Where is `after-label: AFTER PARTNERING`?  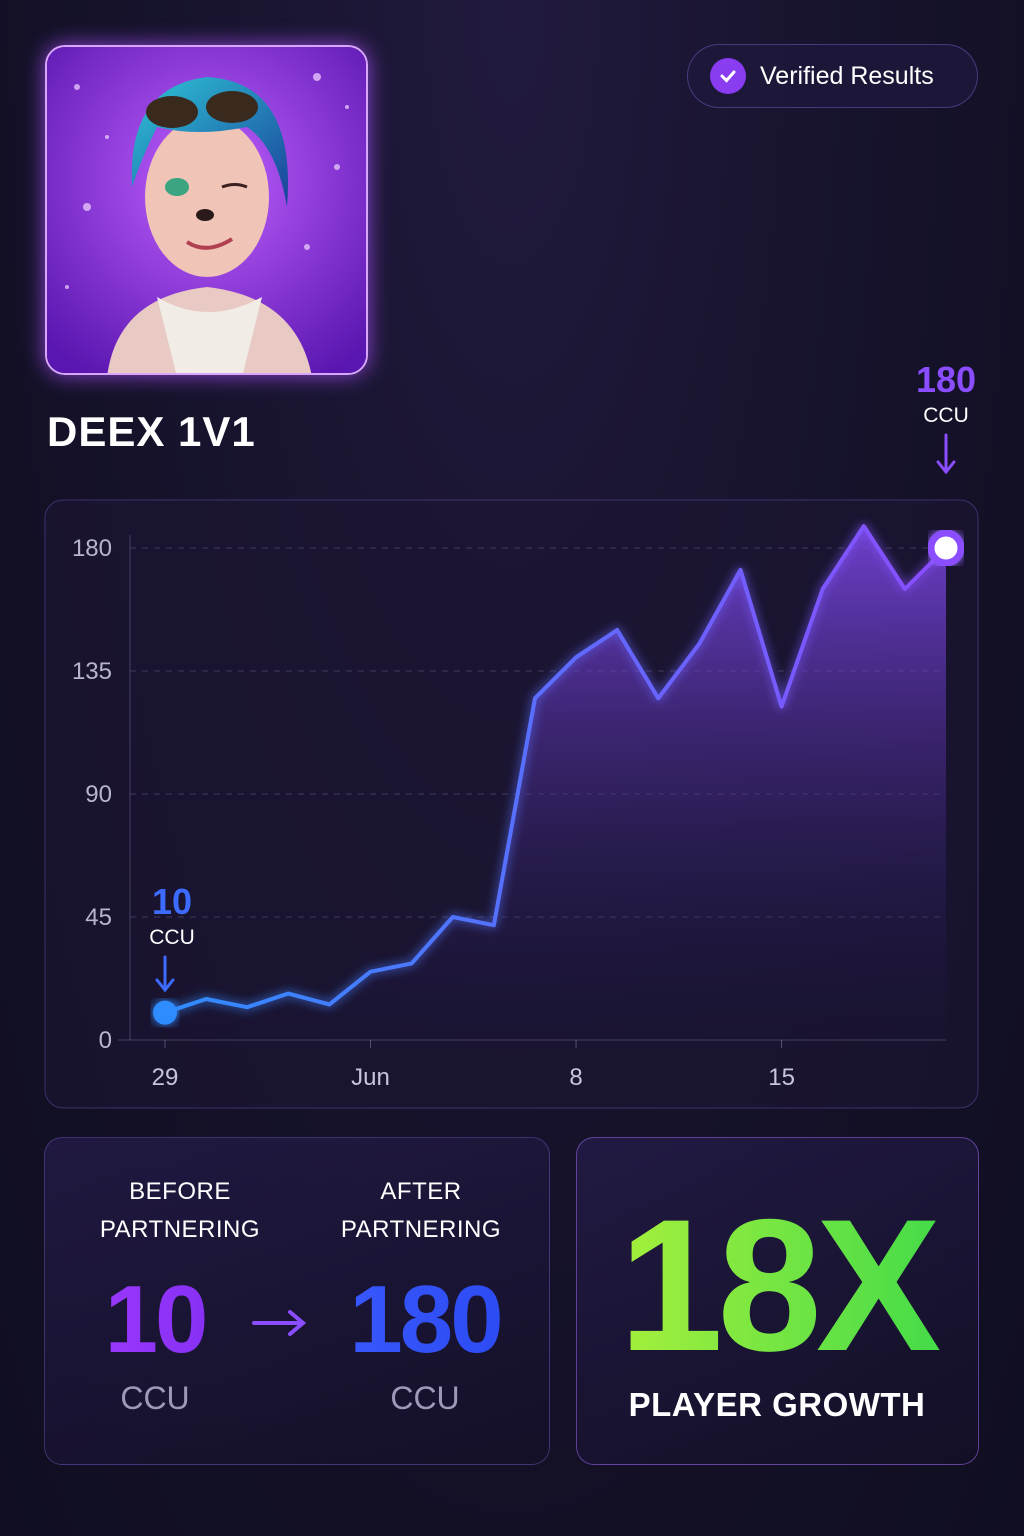 after-label: AFTER PARTNERING is located at coordinates (421, 1210).